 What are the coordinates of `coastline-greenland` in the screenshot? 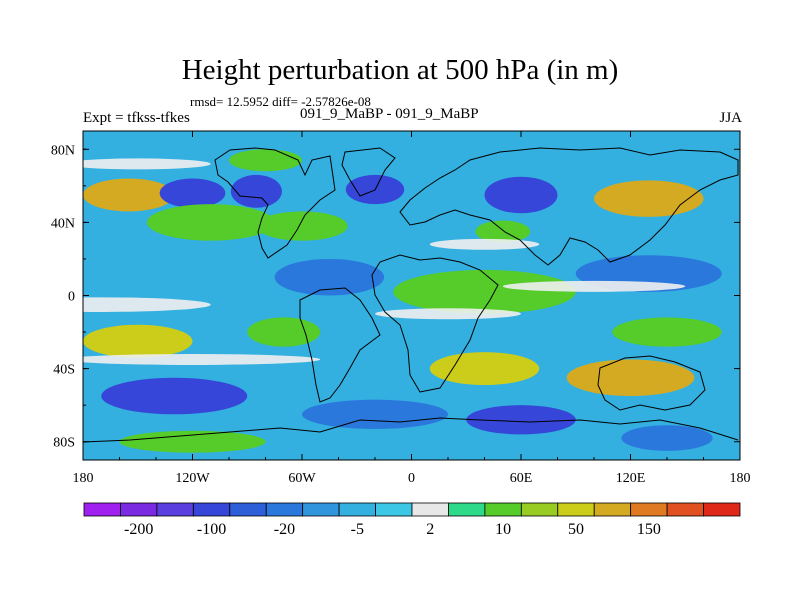 It's located at (368, 172).